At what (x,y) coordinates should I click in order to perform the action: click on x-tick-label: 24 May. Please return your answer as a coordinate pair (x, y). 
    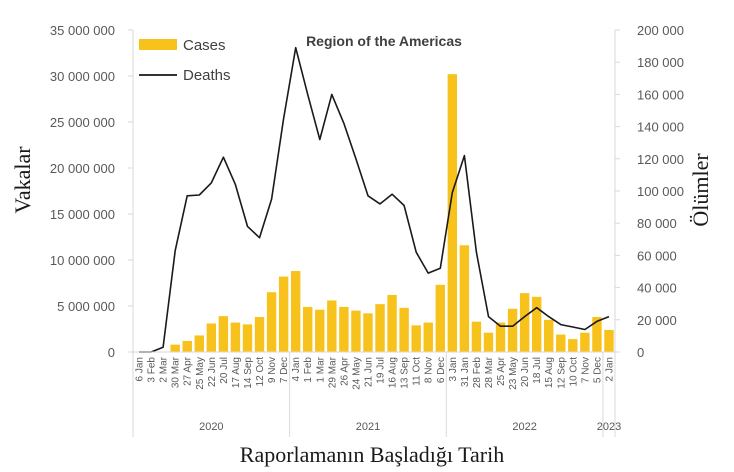
    Looking at the image, I should click on (356, 373).